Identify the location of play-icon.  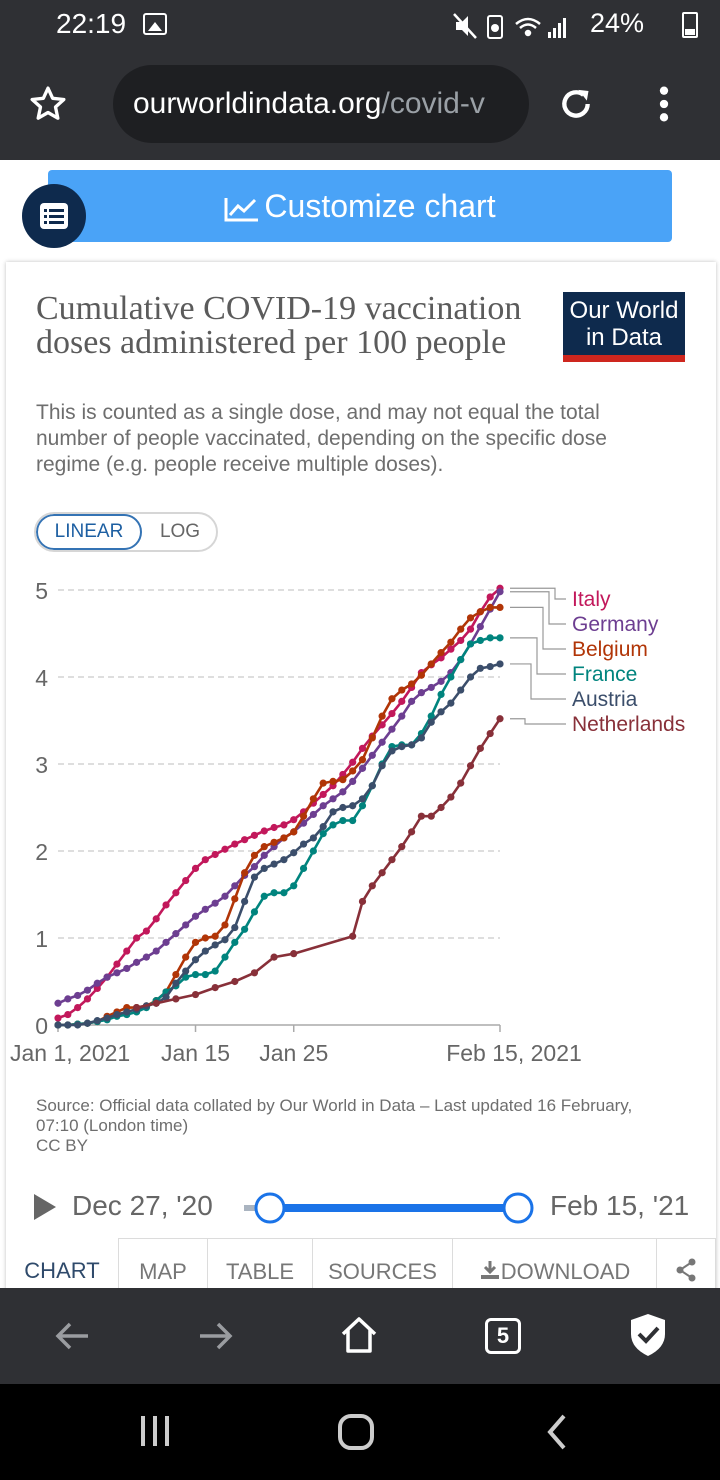
(45, 1207).